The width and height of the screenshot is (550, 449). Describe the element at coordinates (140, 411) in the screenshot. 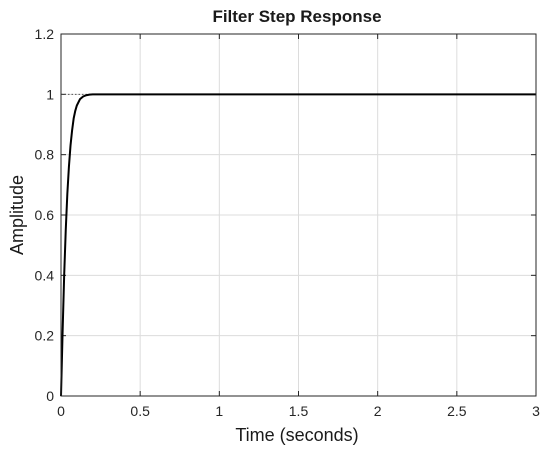

I see `x-tick-label: 0.5` at that location.